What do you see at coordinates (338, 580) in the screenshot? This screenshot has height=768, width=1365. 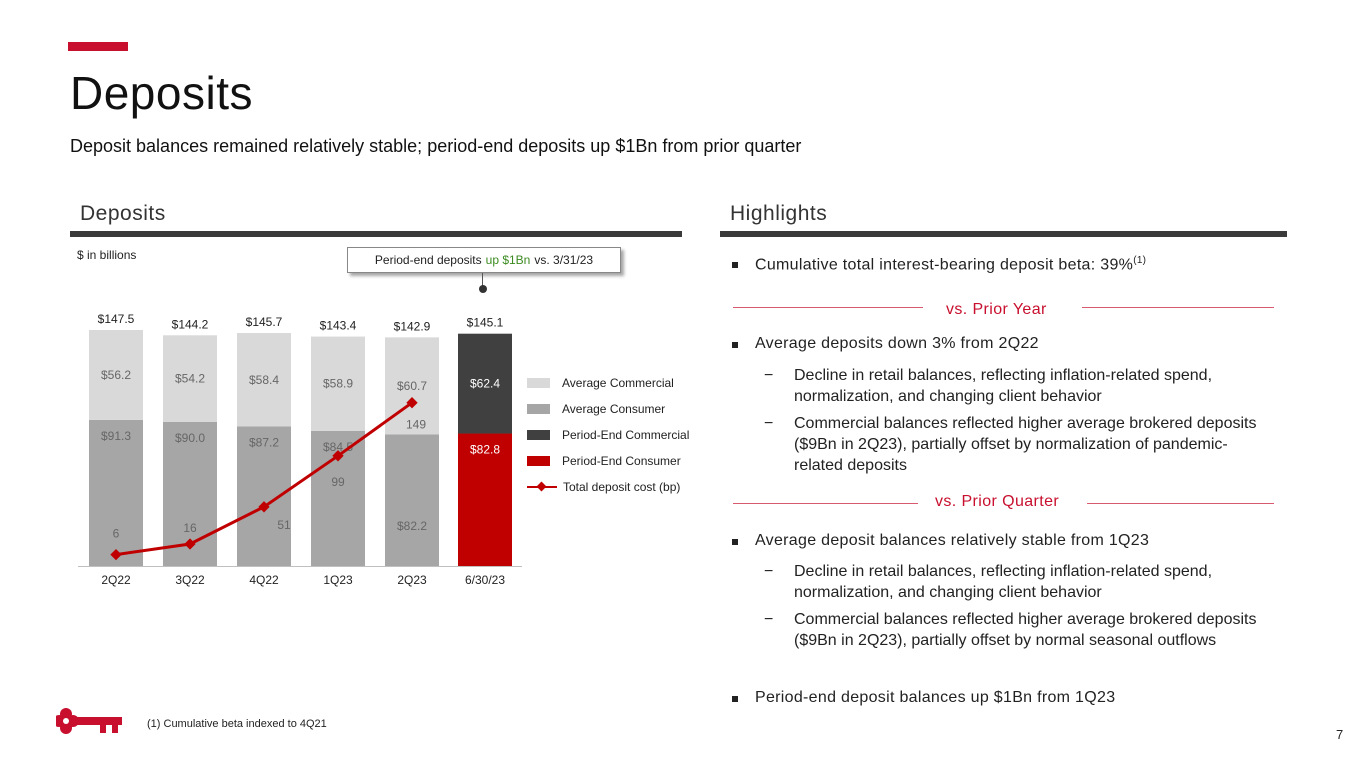 I see `x-tick-label: 1Q23` at bounding box center [338, 580].